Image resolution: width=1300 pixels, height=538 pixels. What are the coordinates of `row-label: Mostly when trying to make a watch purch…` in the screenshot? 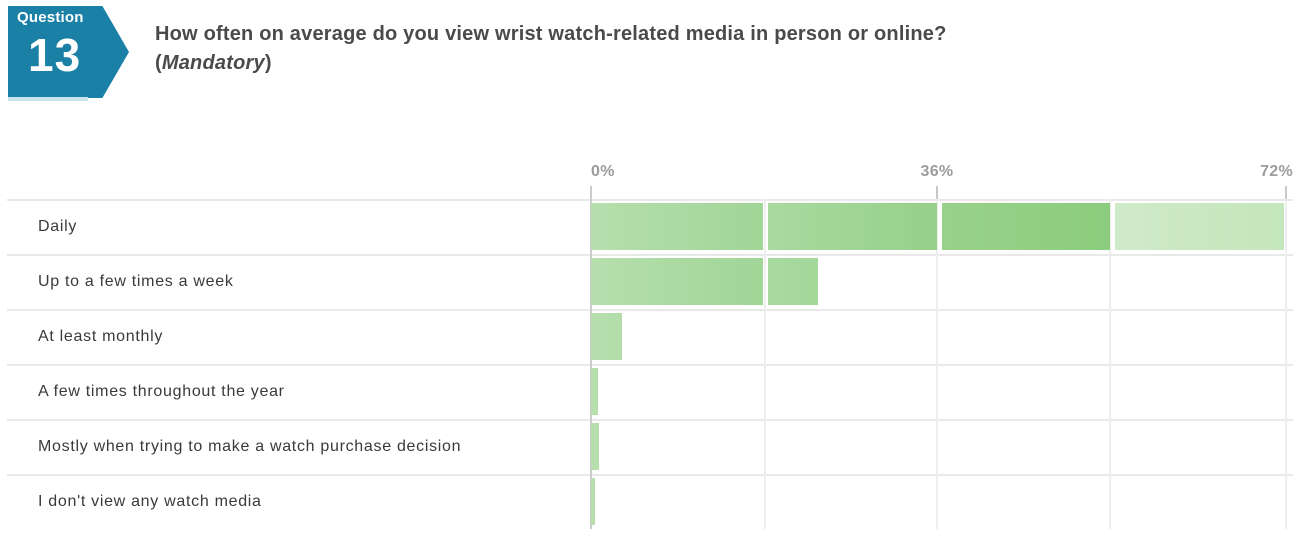 It's located at (250, 446).